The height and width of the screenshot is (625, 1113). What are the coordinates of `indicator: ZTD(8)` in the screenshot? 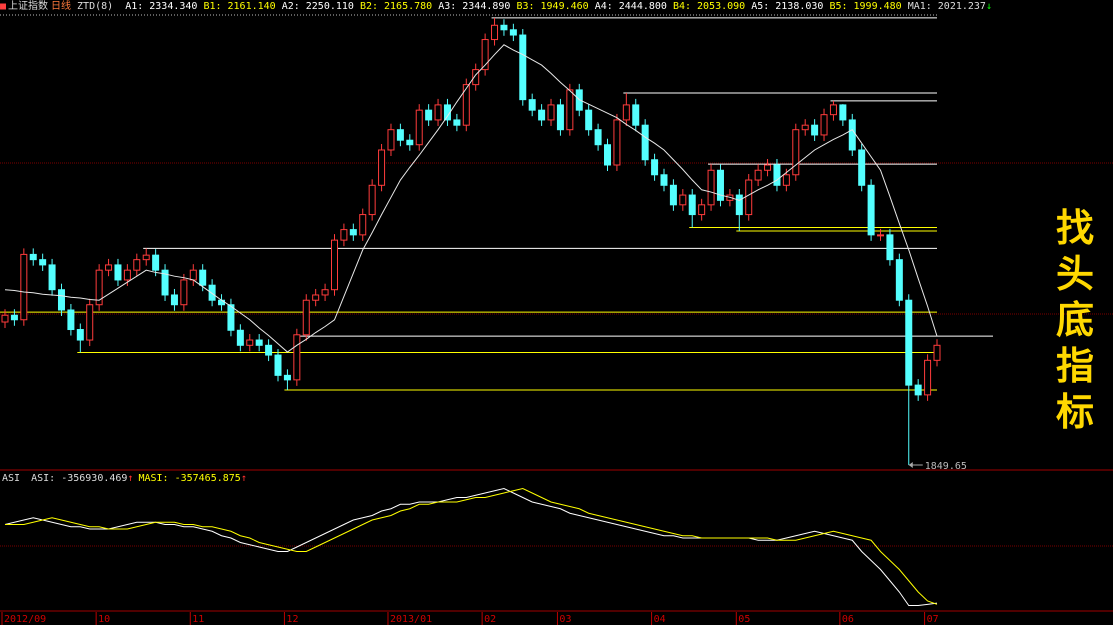 It's located at (95, 6).